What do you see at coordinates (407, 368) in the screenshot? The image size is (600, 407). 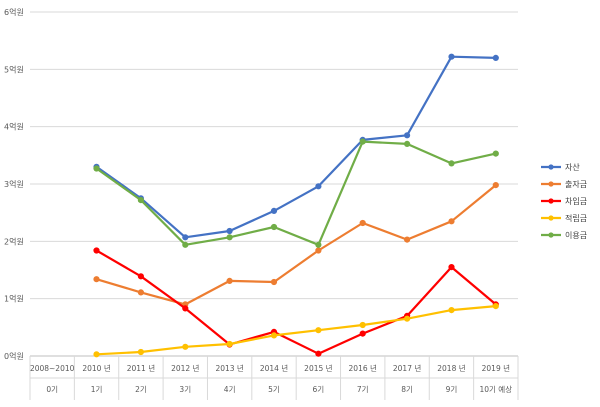 I see `x-tick-label: 2017 년` at bounding box center [407, 368].